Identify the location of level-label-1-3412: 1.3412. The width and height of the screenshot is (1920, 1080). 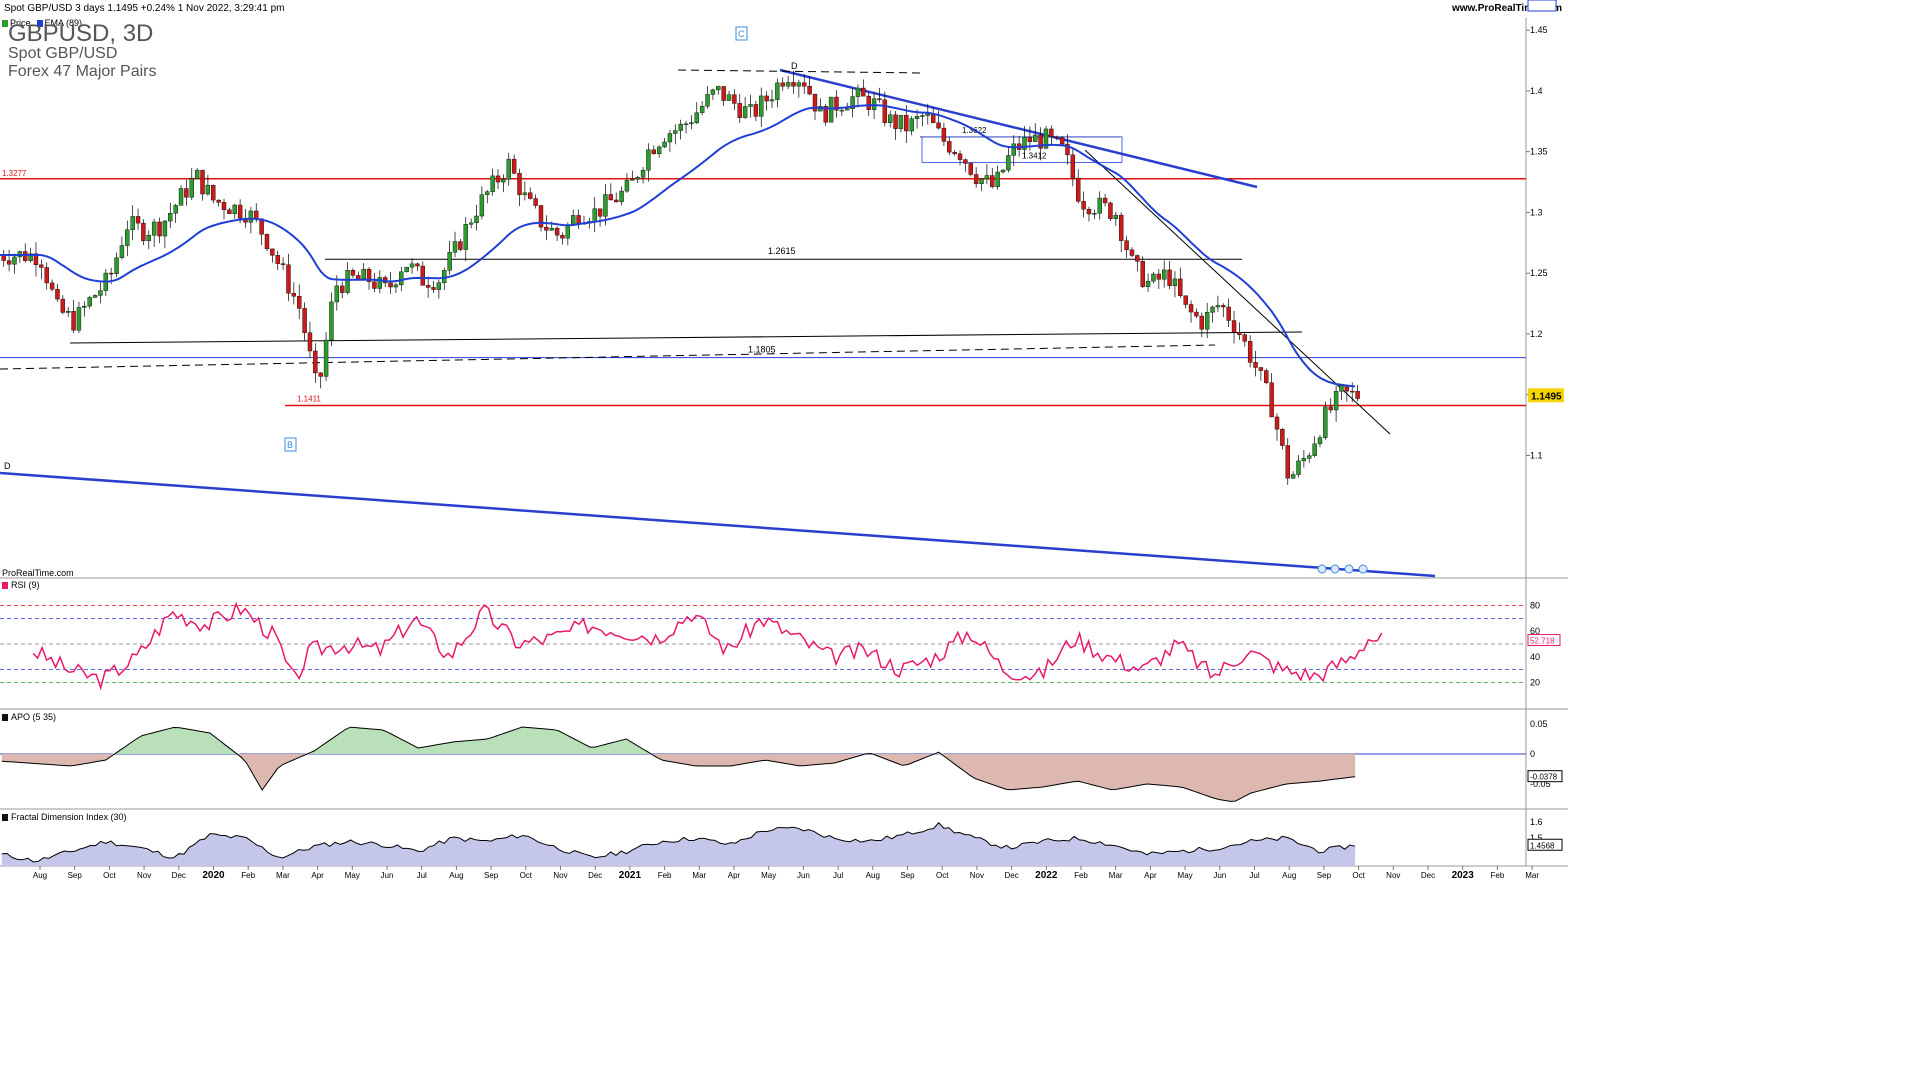
(1034, 155).